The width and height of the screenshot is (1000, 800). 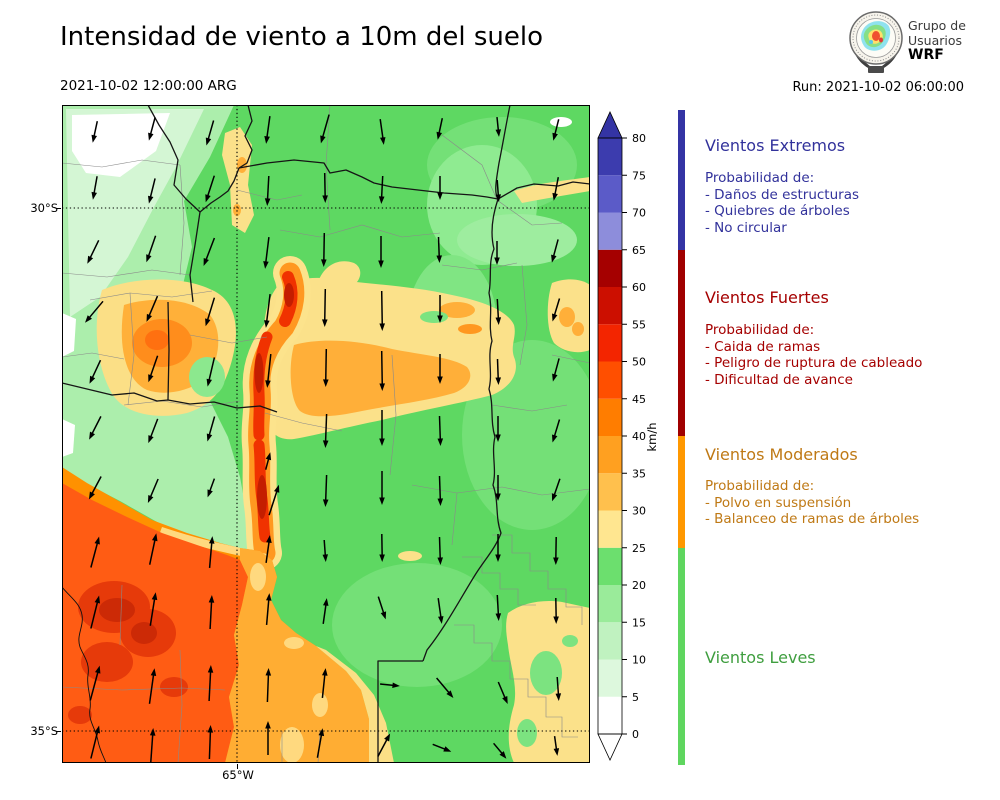 What do you see at coordinates (781, 454) in the screenshot?
I see `legend-moderados-title: Vientos Moderados` at bounding box center [781, 454].